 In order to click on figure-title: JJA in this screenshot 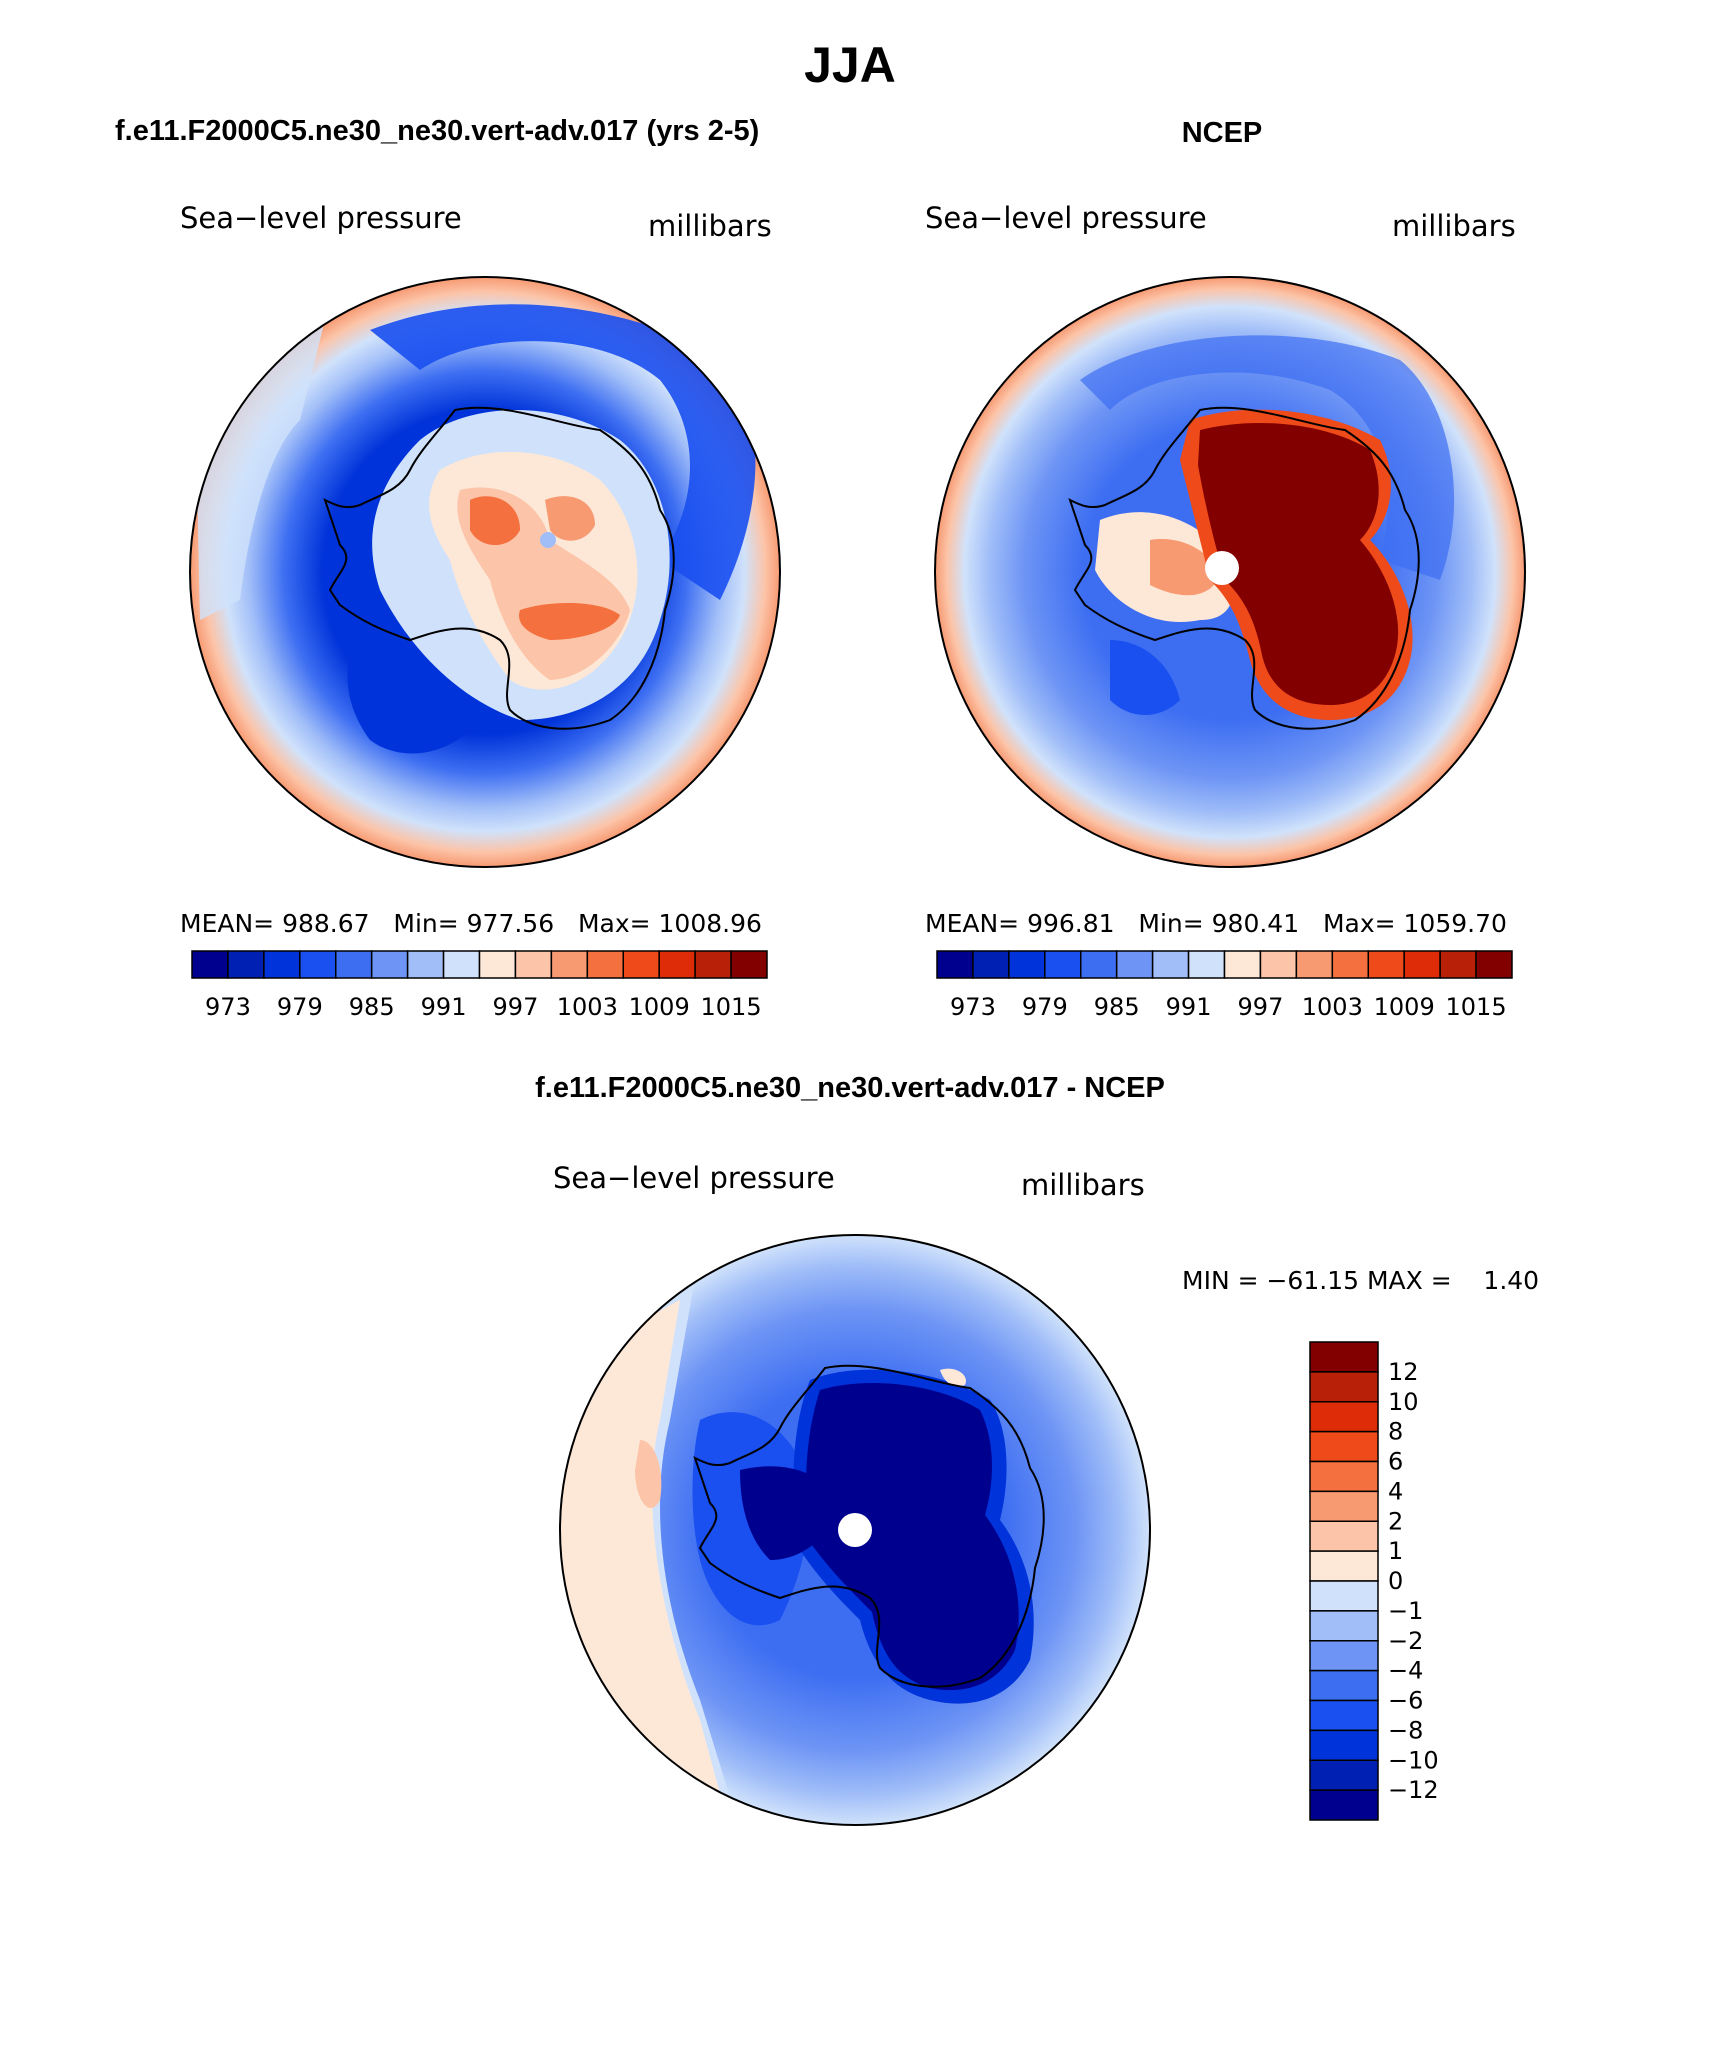, I will do `click(850, 65)`.